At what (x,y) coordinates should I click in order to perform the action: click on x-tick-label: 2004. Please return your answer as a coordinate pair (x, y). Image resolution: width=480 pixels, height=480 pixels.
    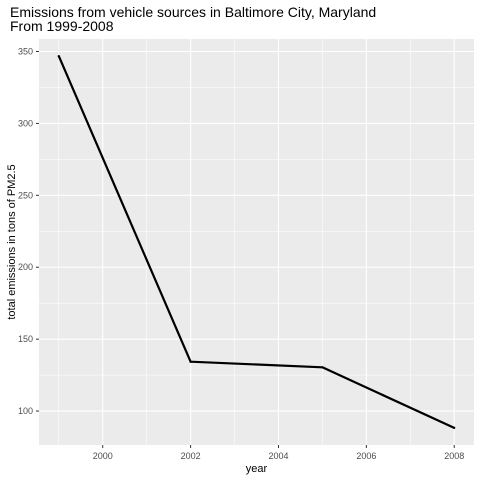
    Looking at the image, I should click on (278, 456).